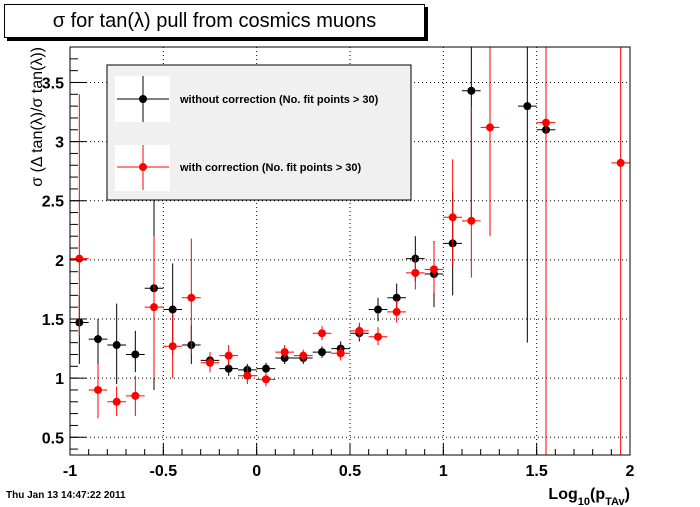 The image size is (700, 507). I want to click on chart-title: σ for tan(λ) pull from cosmics muons, so click(214, 21).